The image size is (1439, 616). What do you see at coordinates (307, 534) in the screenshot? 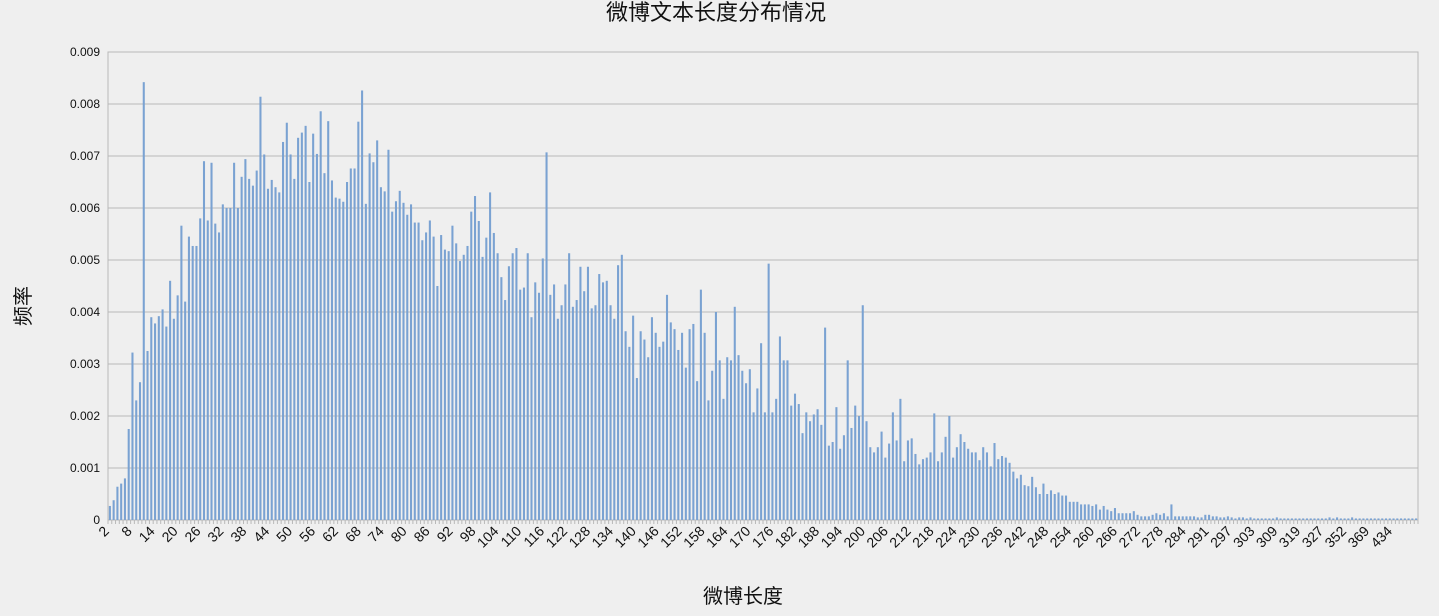
I see `x-tick-label: 56` at bounding box center [307, 534].